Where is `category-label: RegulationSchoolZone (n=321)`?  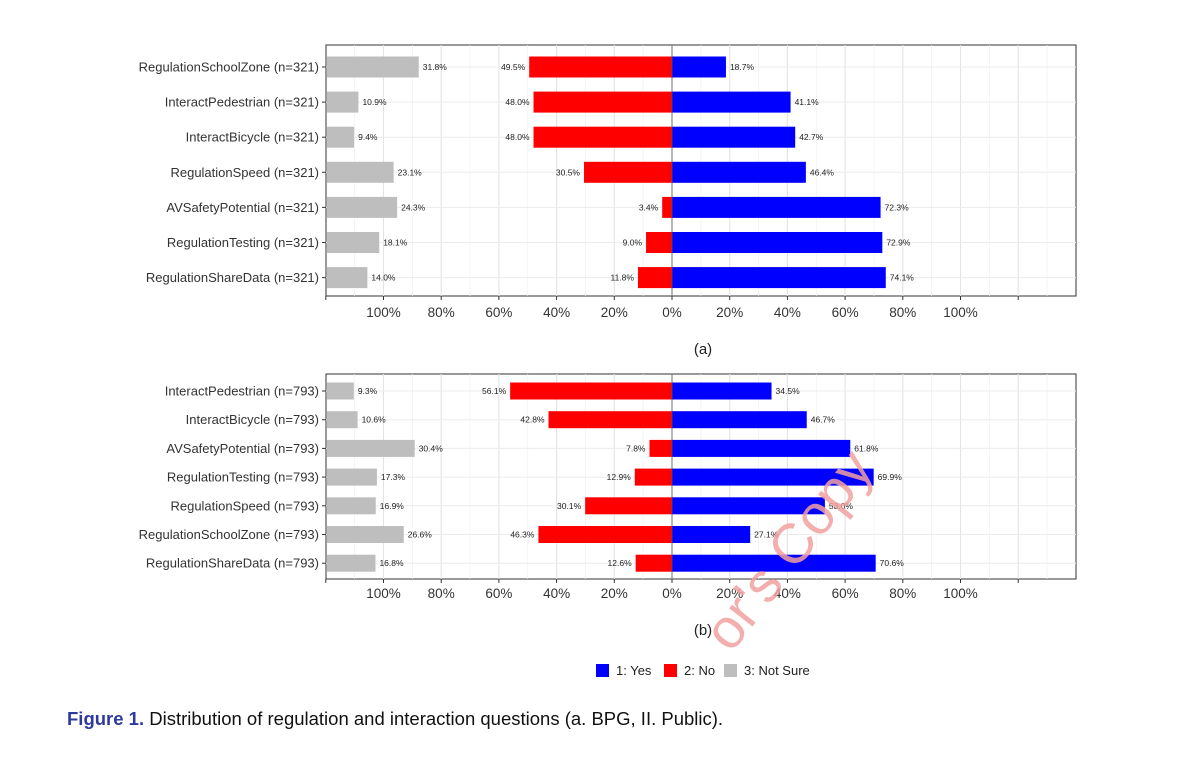 category-label: RegulationSchoolZone (n=321) is located at coordinates (229, 67).